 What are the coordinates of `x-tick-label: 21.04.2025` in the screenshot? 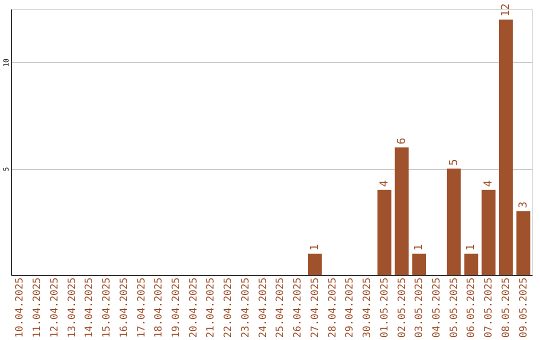 It's located at (211, 308).